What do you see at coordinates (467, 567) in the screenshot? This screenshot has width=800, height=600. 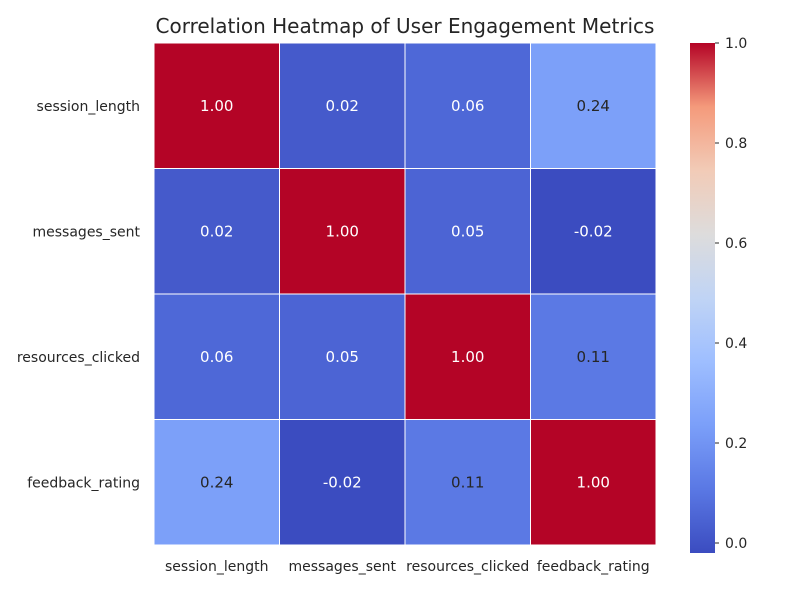 I see `x-tick-label: resources_clicked` at bounding box center [467, 567].